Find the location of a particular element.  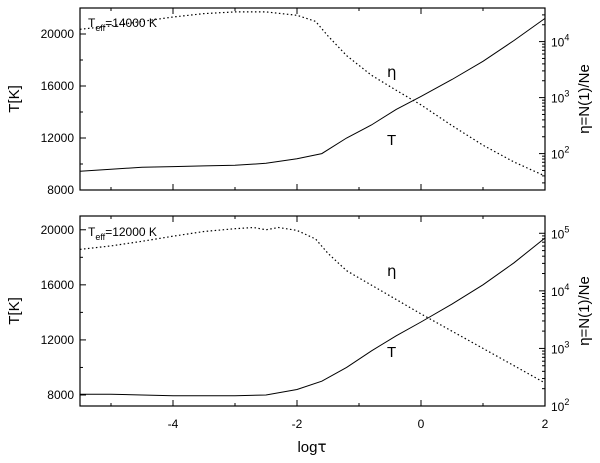

y-axis-label-bottom: T[K] is located at coordinates (14, 311).